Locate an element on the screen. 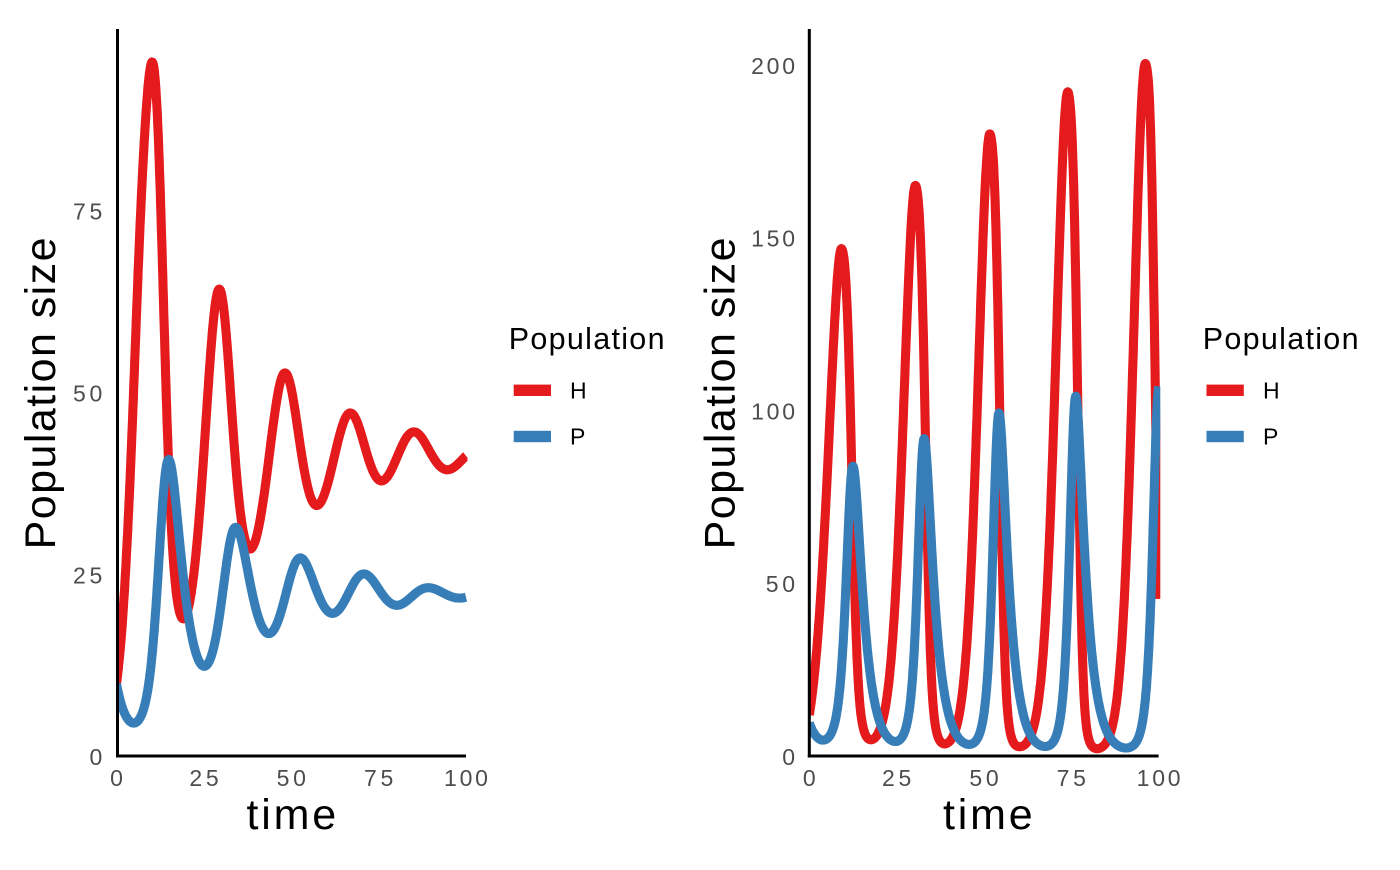 The width and height of the screenshot is (1400, 870). svg-text: 200 is located at coordinates (773, 66).